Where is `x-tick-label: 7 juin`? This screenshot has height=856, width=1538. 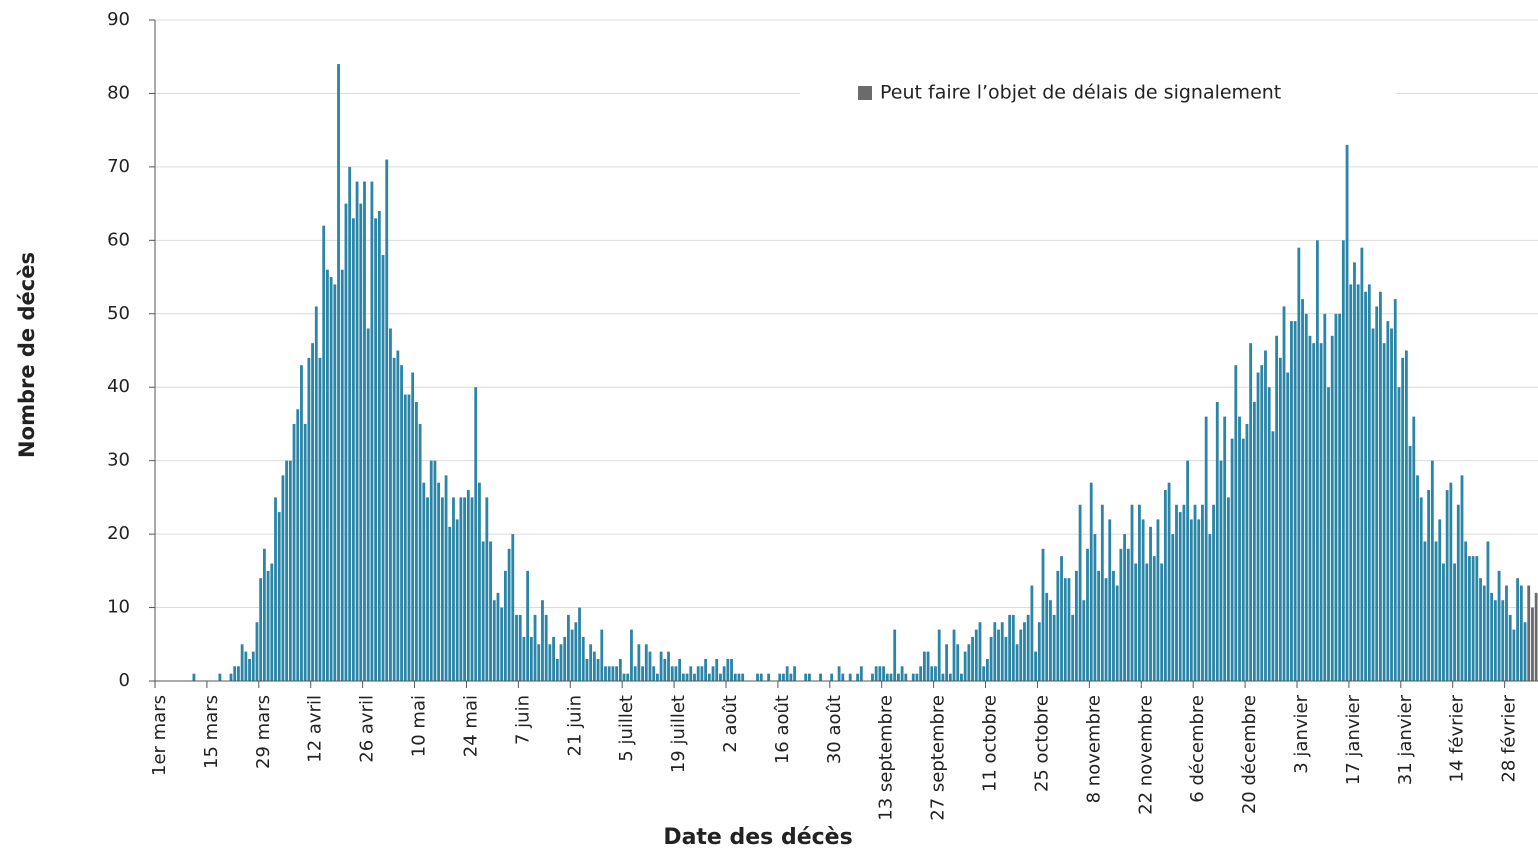
x-tick-label: 7 juin is located at coordinates (522, 720).